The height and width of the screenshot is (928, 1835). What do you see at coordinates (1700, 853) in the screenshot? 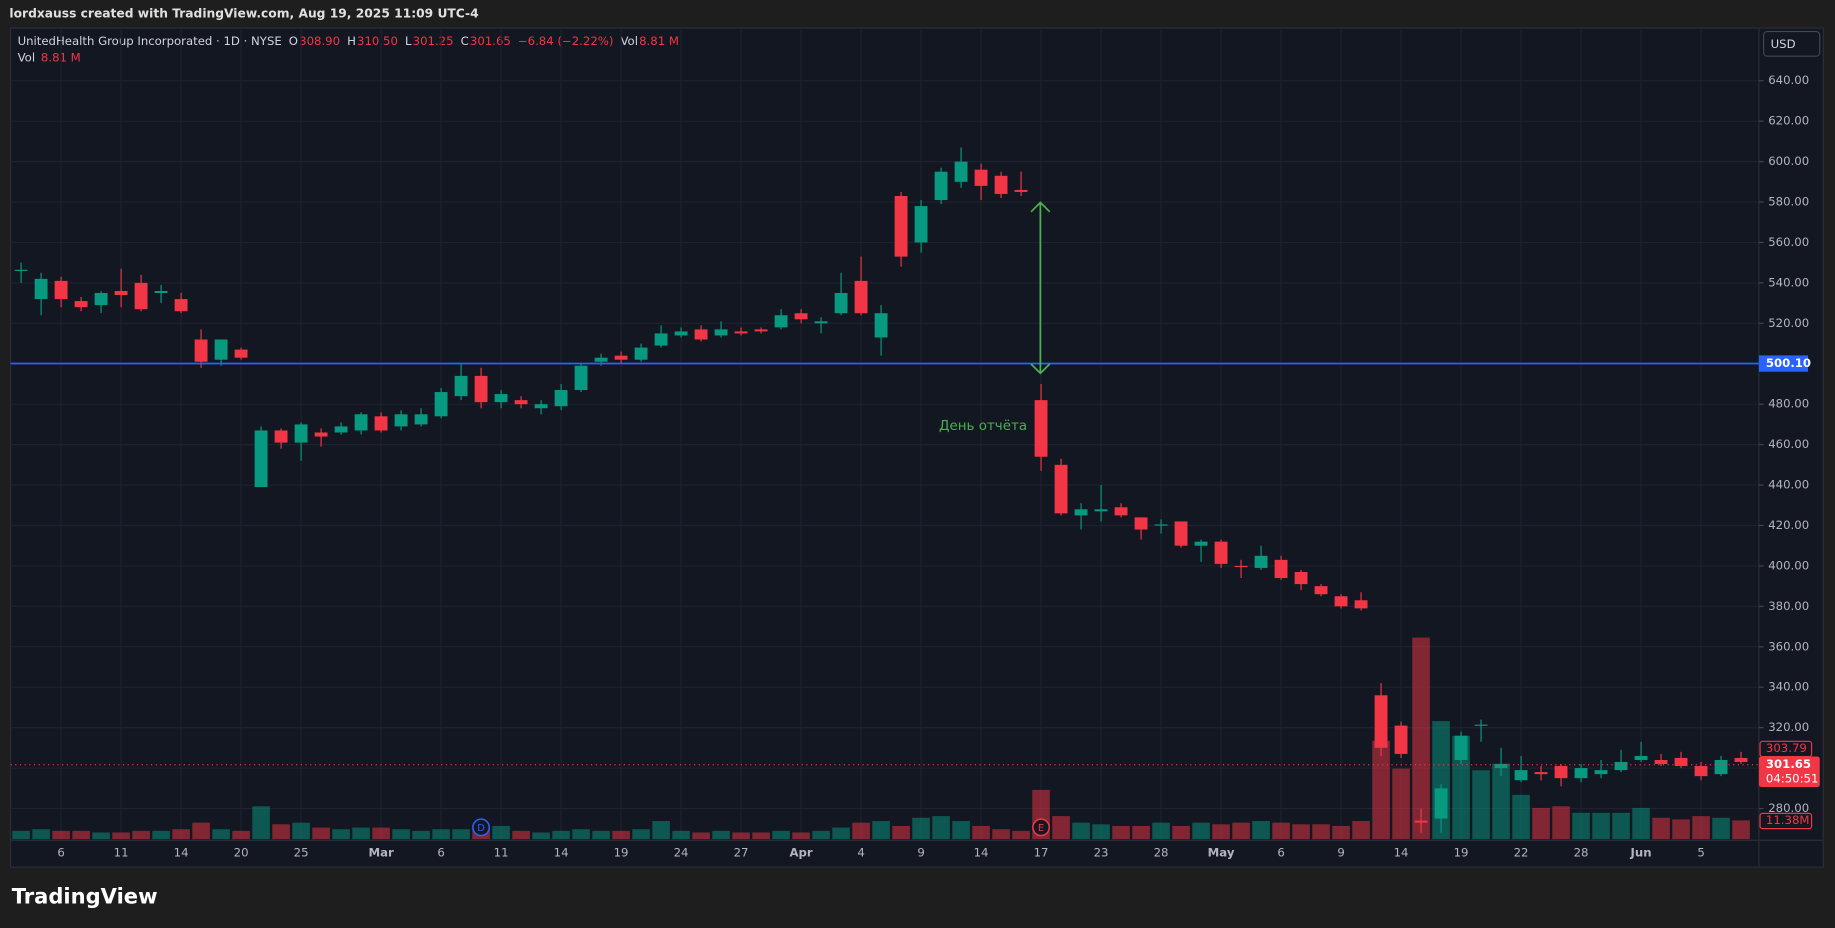
I see `x-tick-label: 5` at bounding box center [1700, 853].